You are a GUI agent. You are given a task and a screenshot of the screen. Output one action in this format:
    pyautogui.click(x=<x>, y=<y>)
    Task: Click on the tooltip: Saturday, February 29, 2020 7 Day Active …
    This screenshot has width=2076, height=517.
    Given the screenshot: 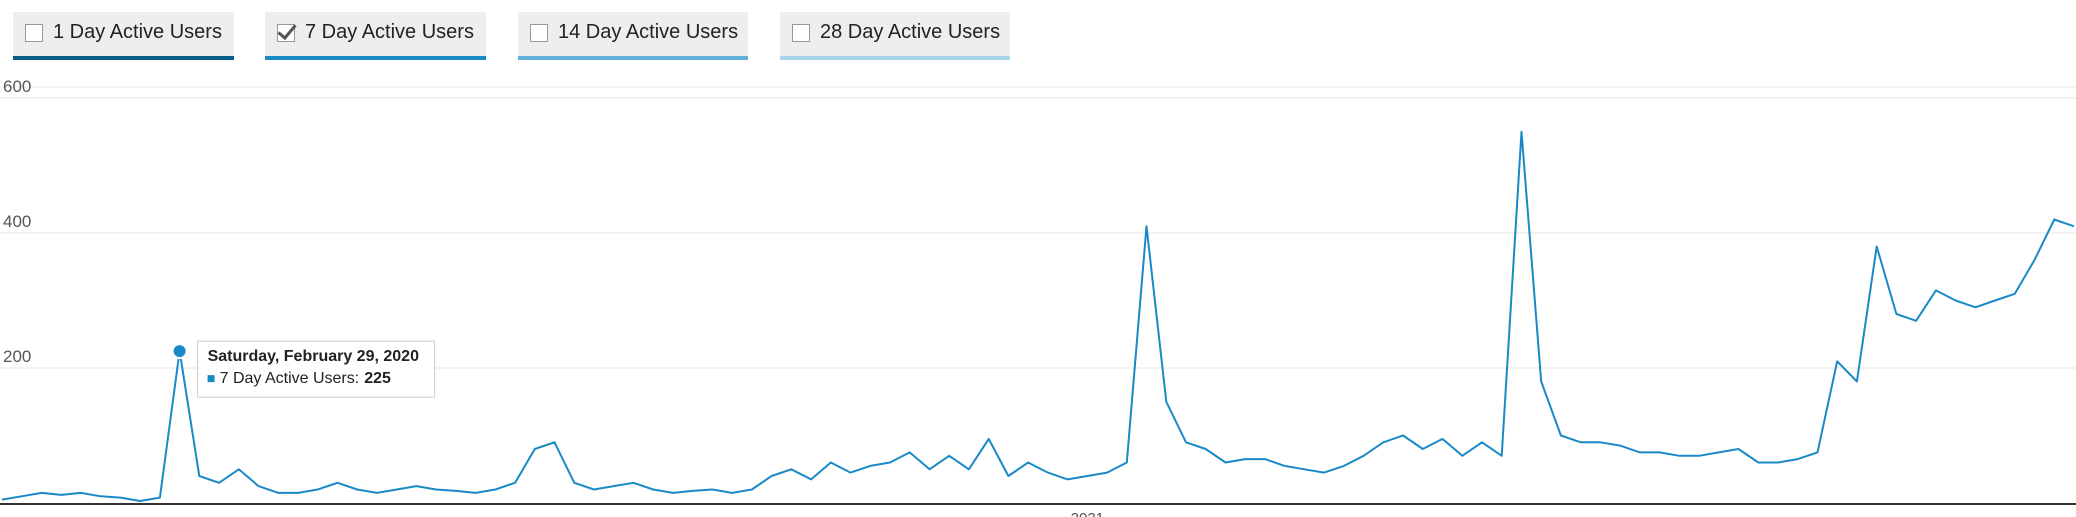 What is the action you would take?
    pyautogui.click(x=316, y=369)
    